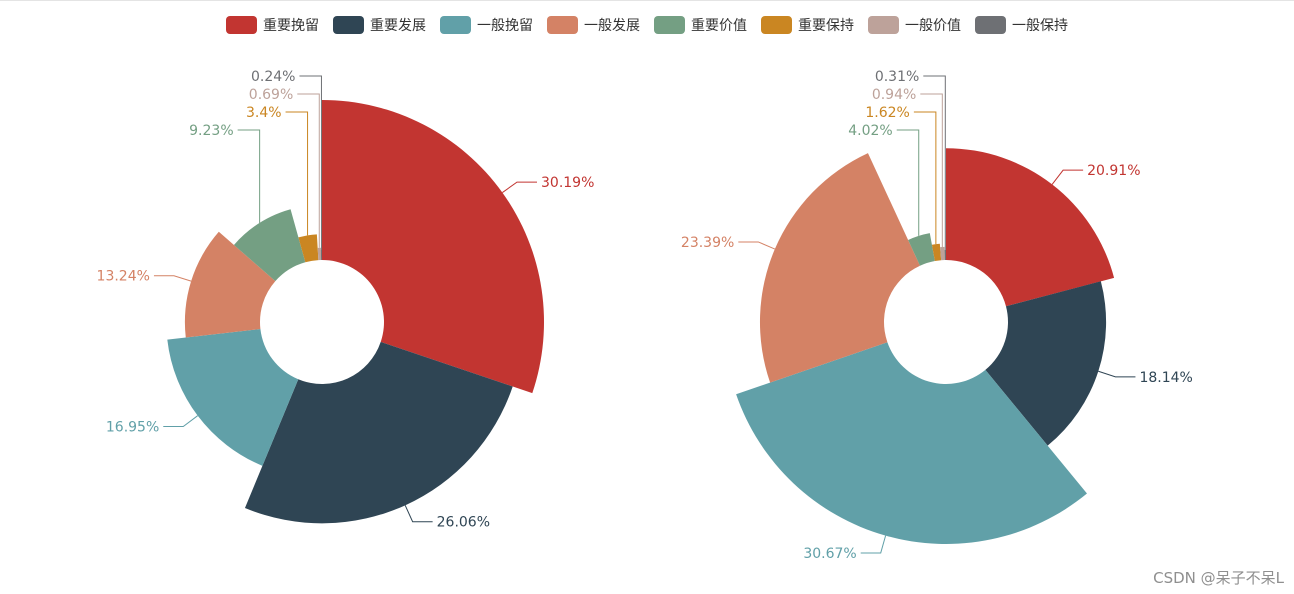 The height and width of the screenshot is (594, 1294). I want to click on data-label: 18.14%, so click(1165, 378).